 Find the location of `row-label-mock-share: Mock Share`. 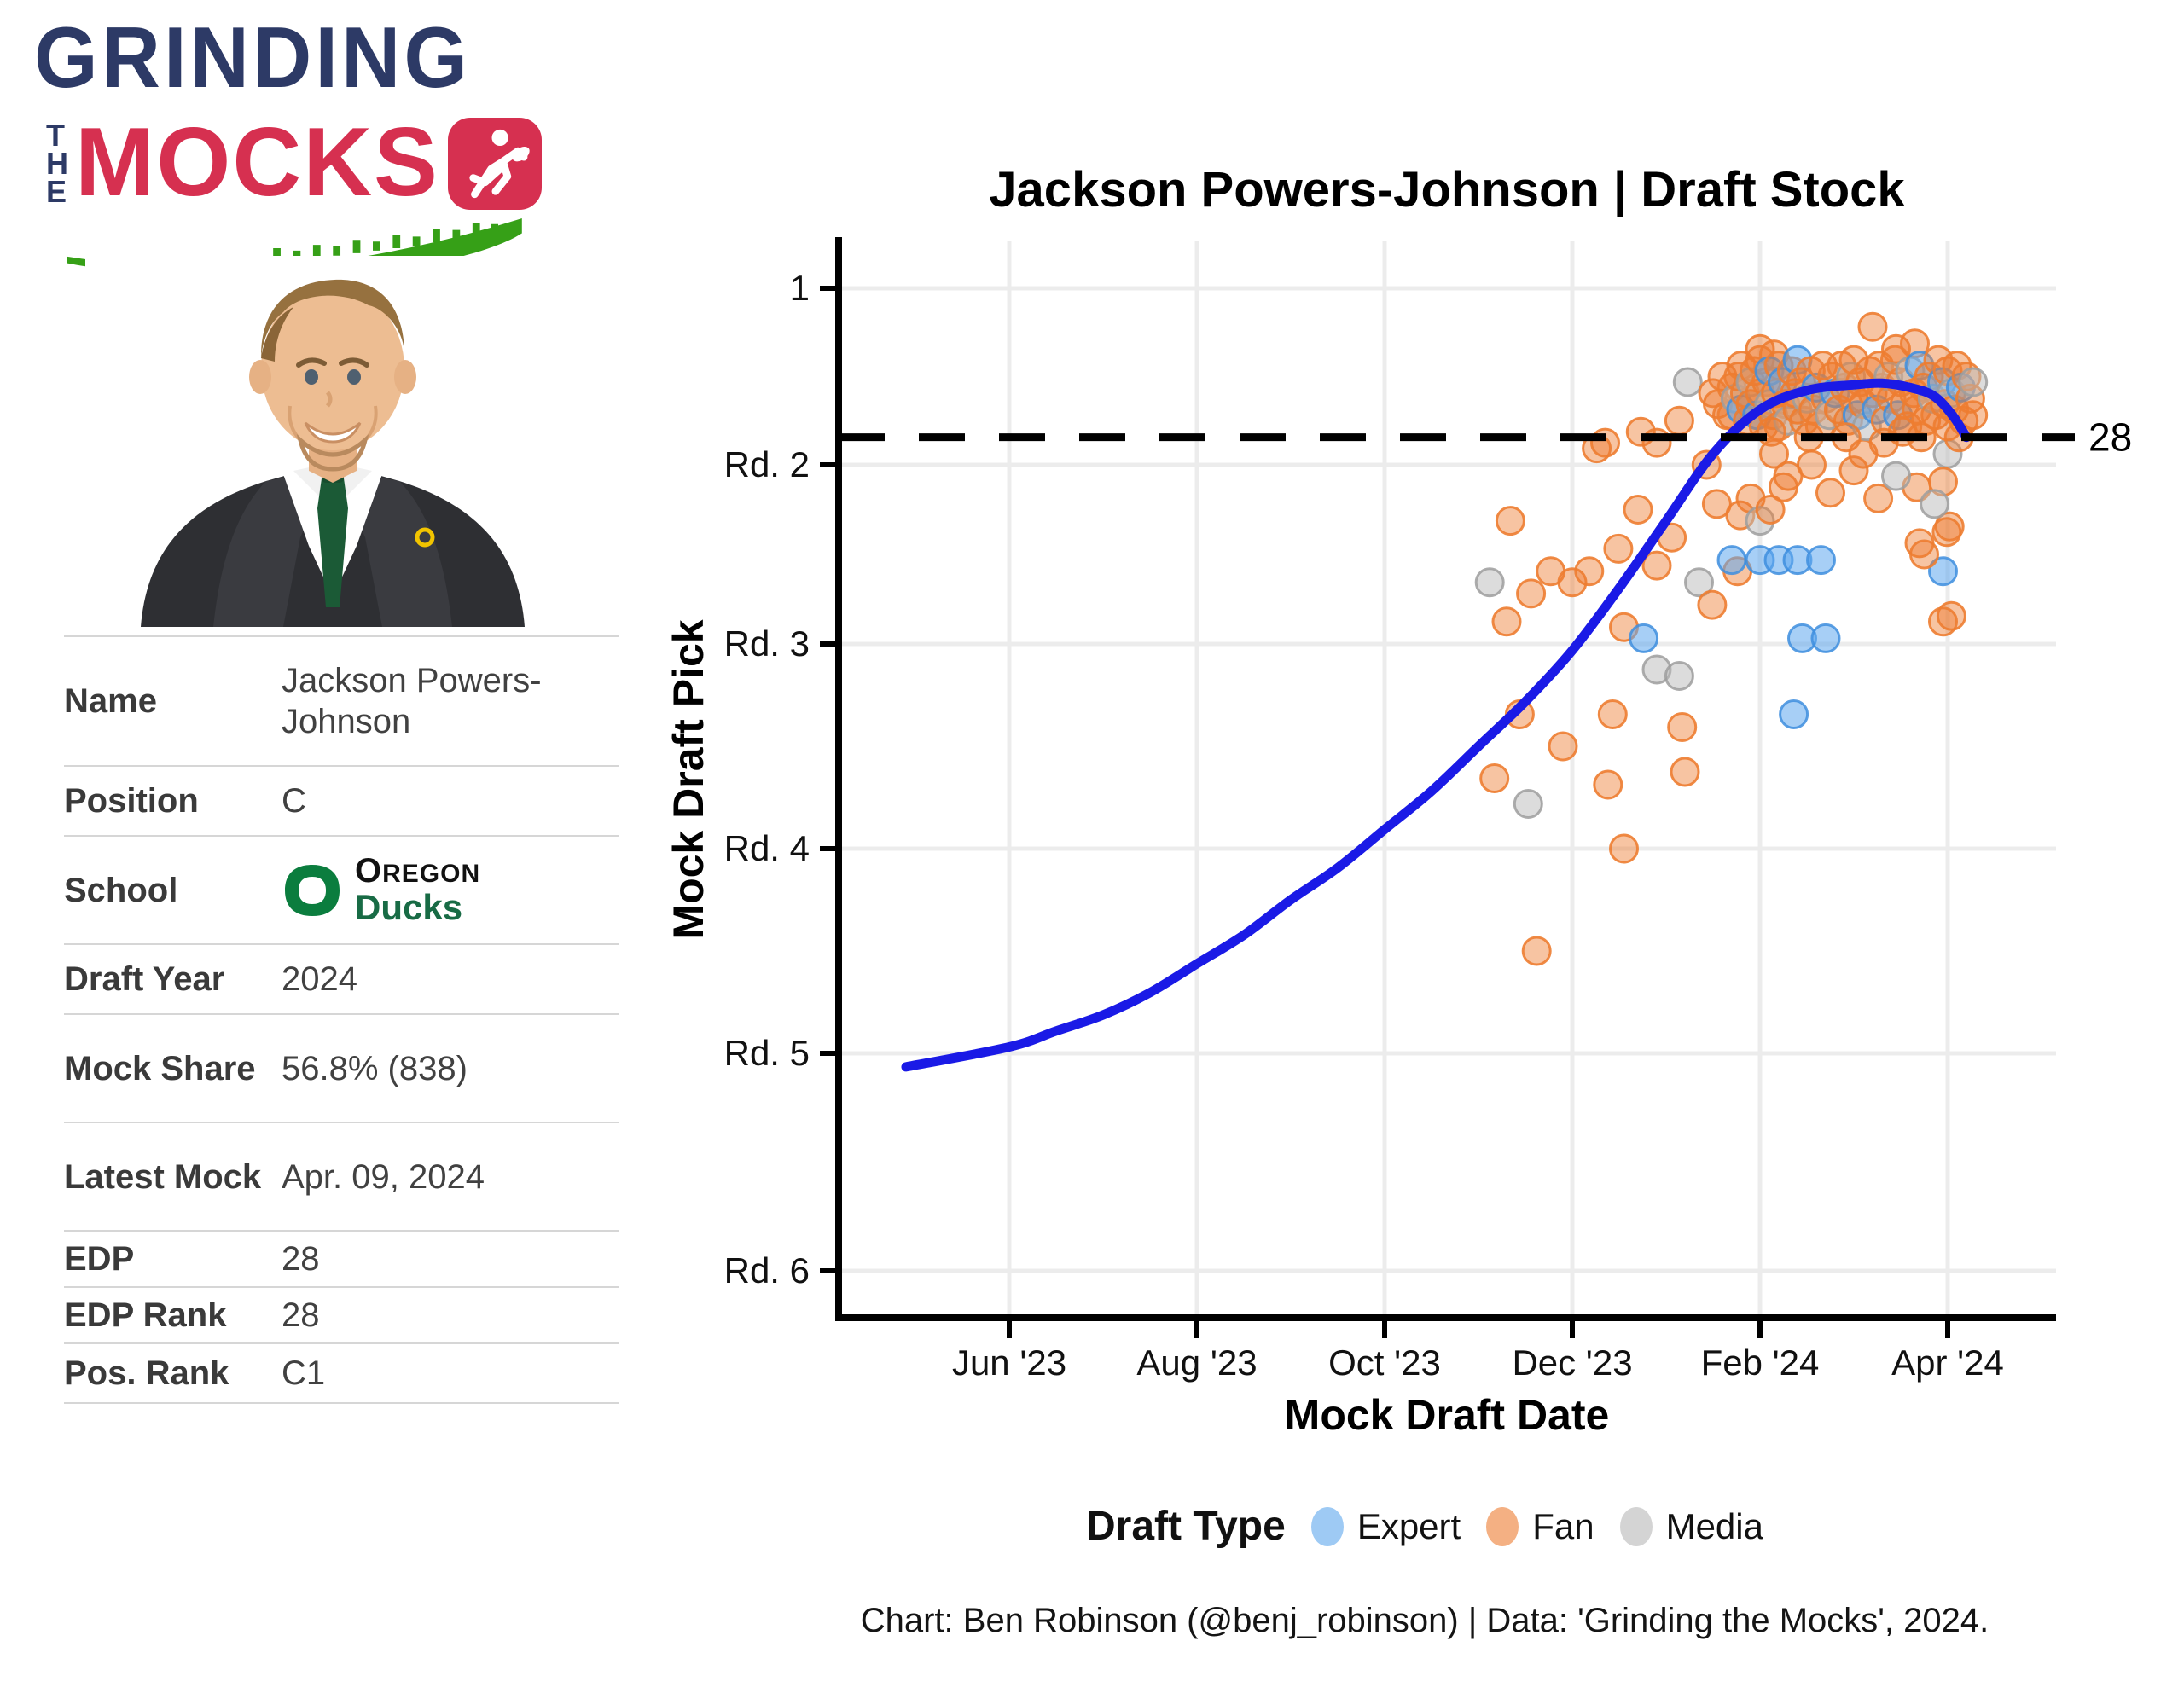

row-label-mock-share: Mock Share is located at coordinates (160, 1068).